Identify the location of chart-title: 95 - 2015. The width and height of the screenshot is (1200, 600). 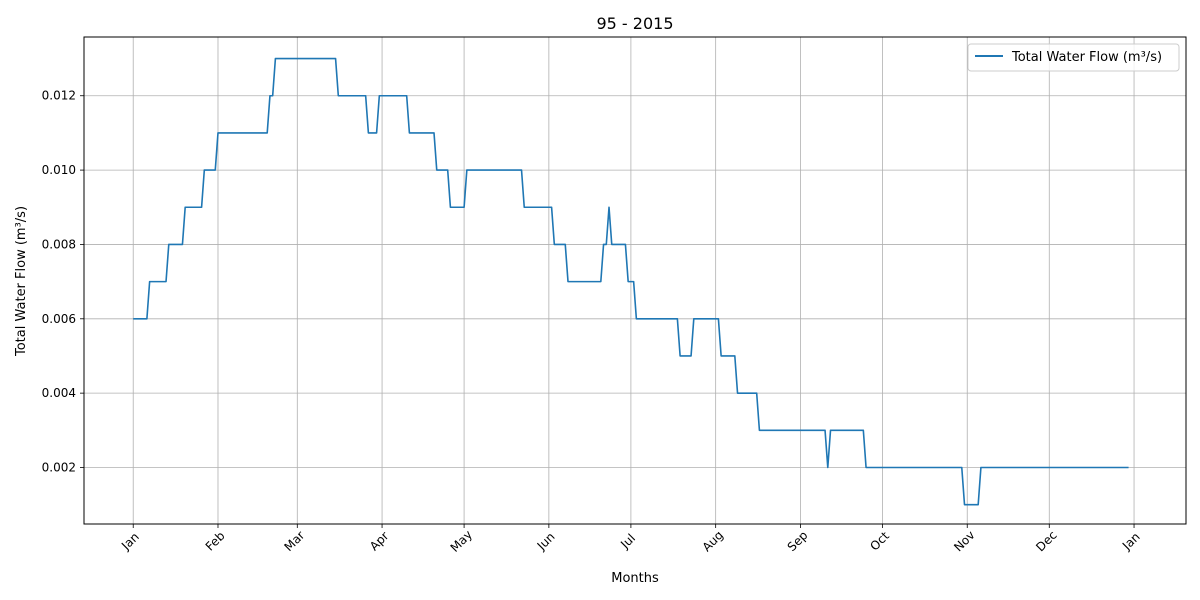
(634, 23).